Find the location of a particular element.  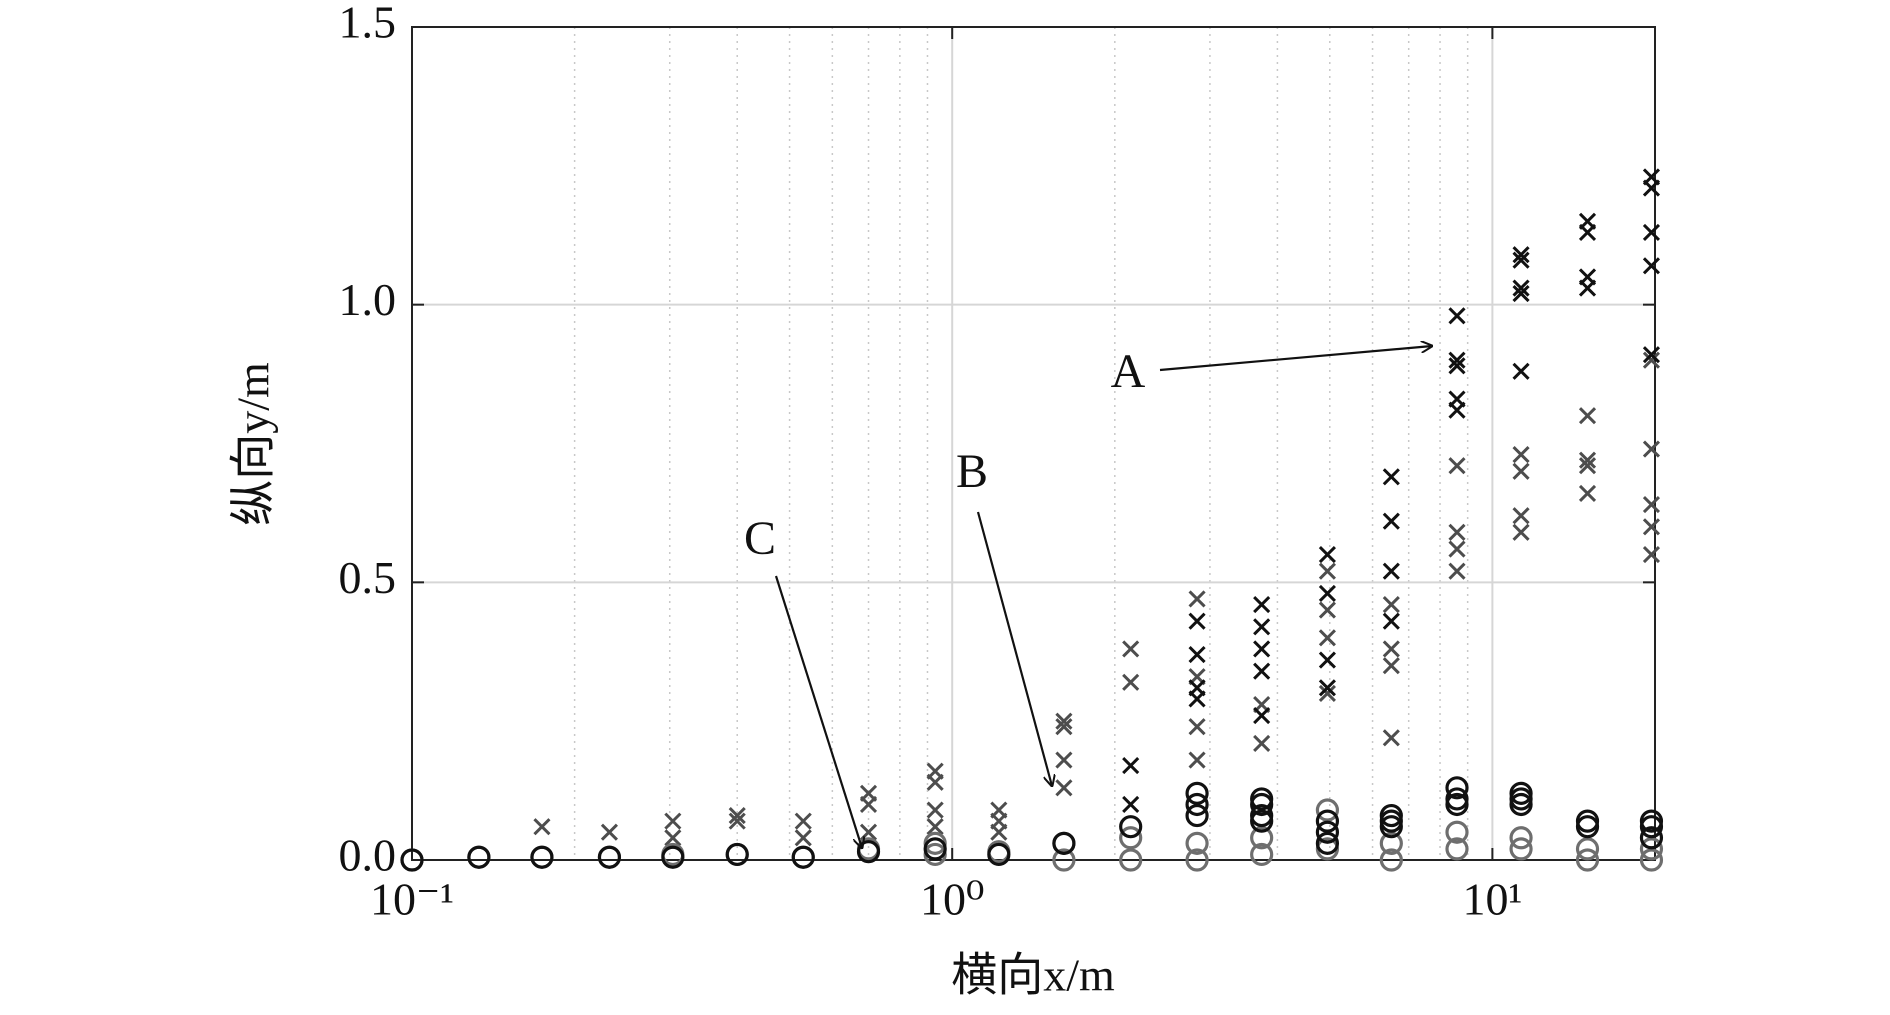

x-tick-label: 10⁰ is located at coordinates (952, 899).